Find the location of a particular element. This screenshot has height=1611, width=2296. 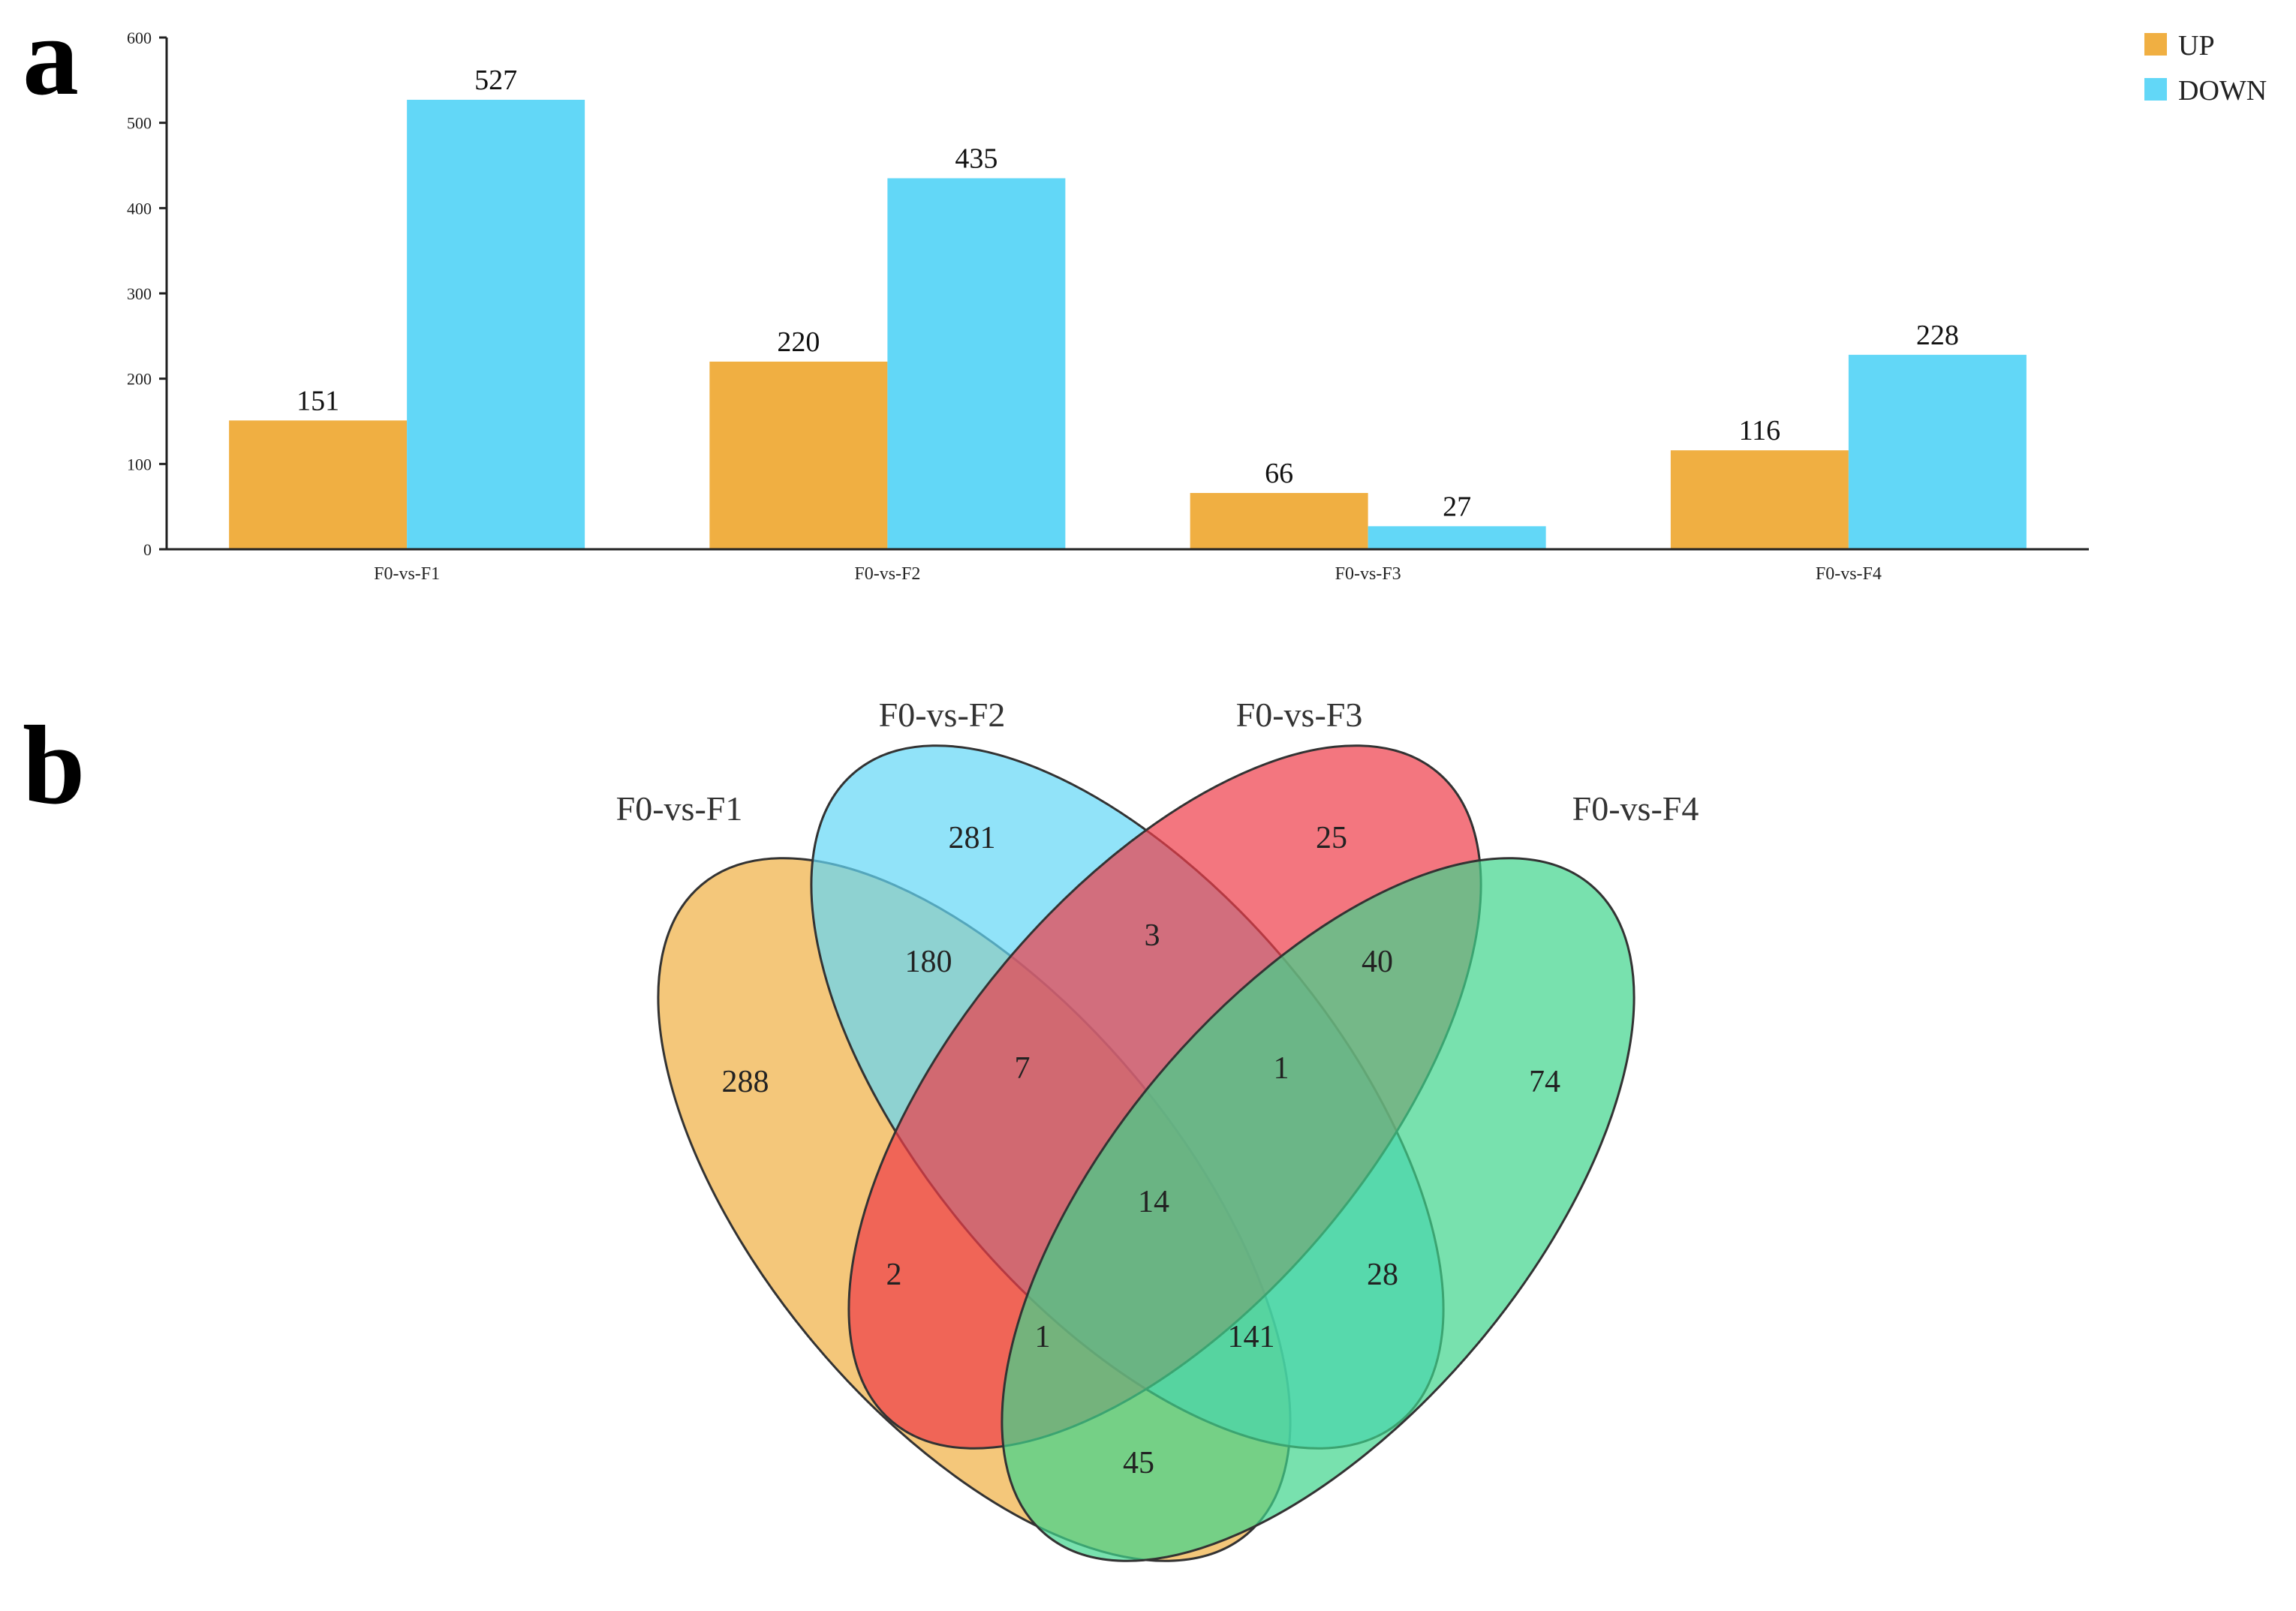

y-tick-label: 300 is located at coordinates (139, 293).